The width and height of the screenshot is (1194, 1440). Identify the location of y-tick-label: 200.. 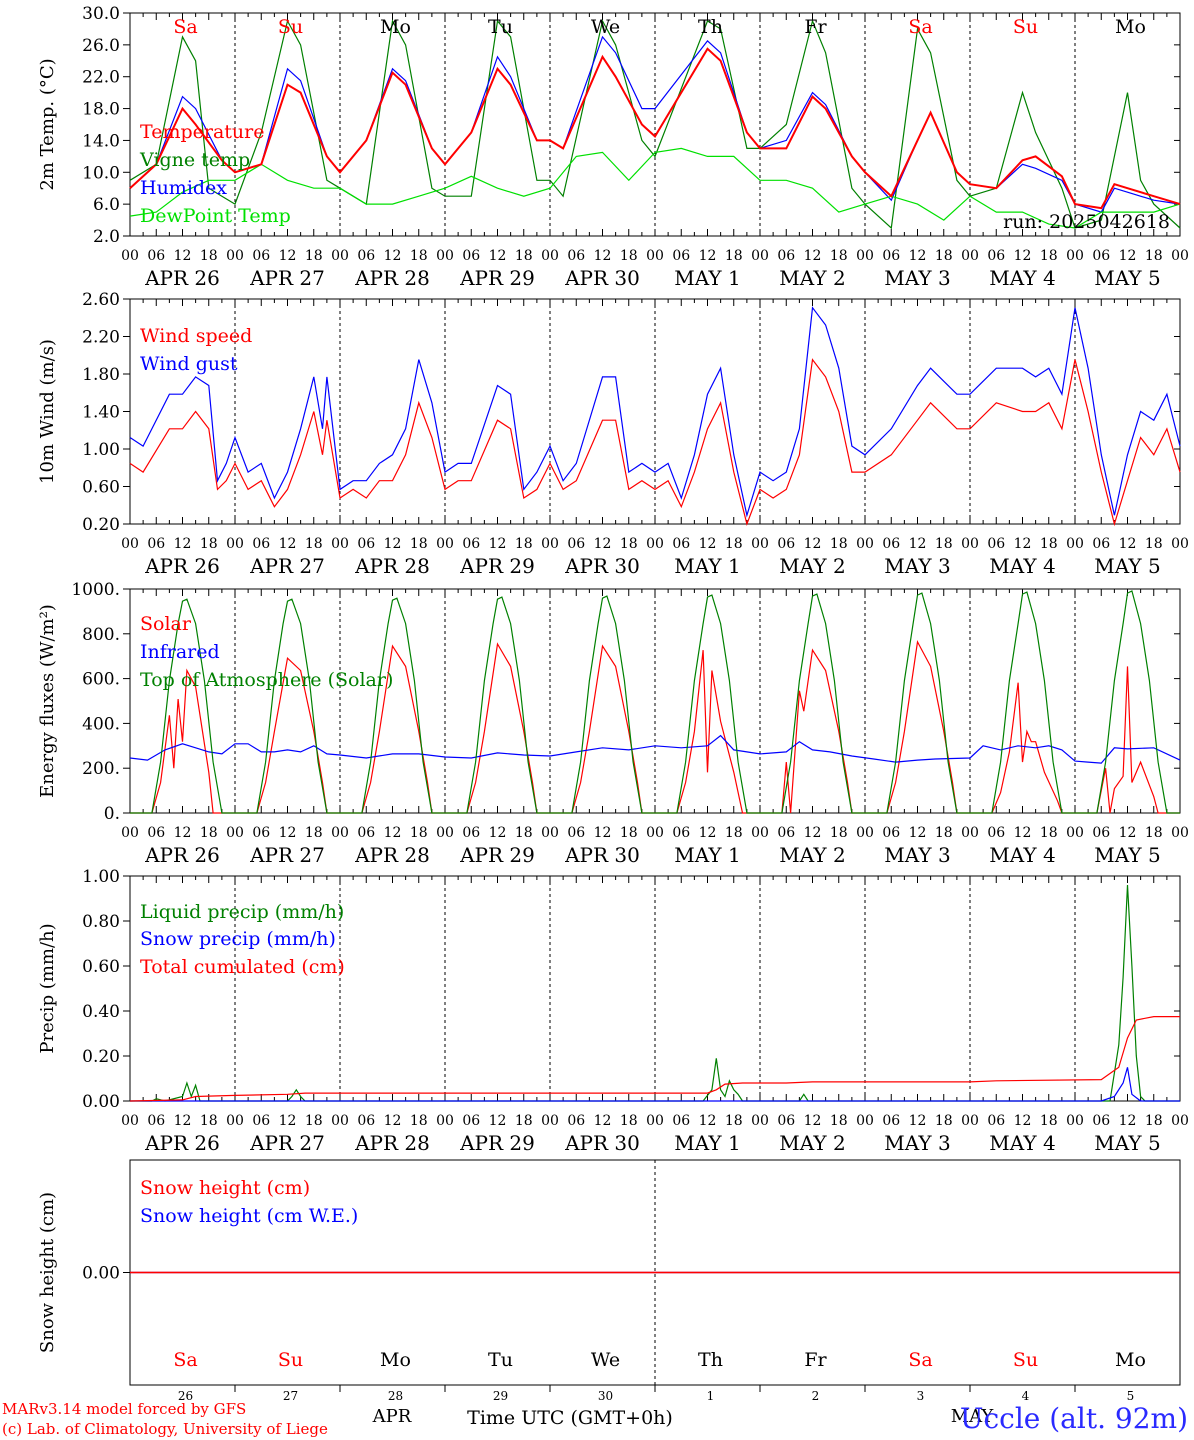
(101, 769).